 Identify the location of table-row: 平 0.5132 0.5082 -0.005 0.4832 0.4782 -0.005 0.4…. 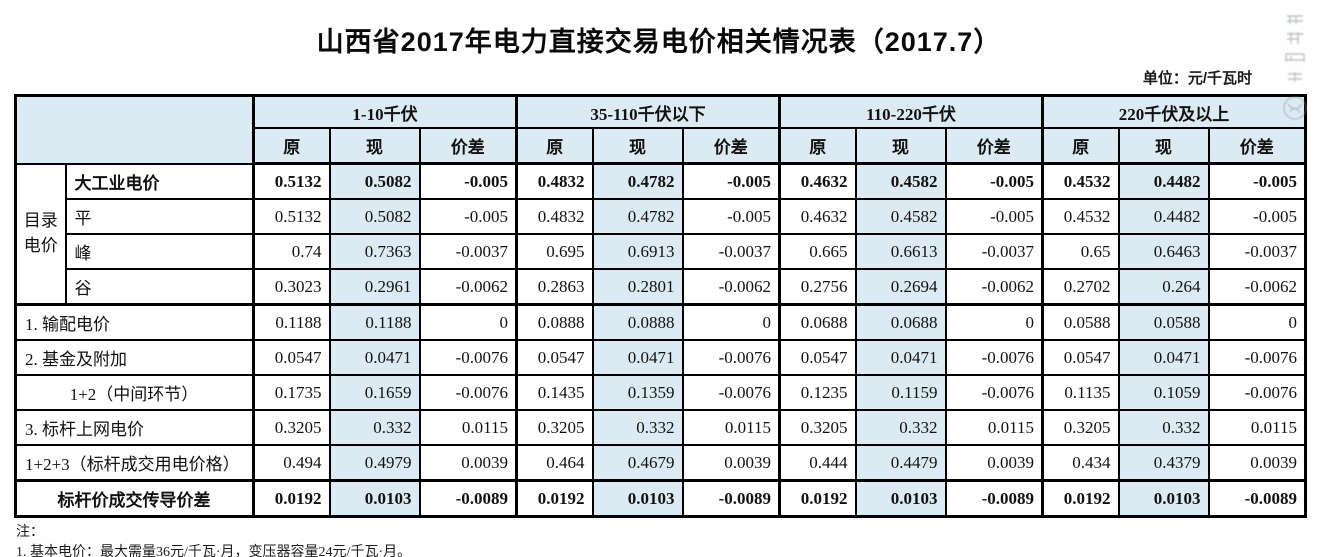
(661, 216).